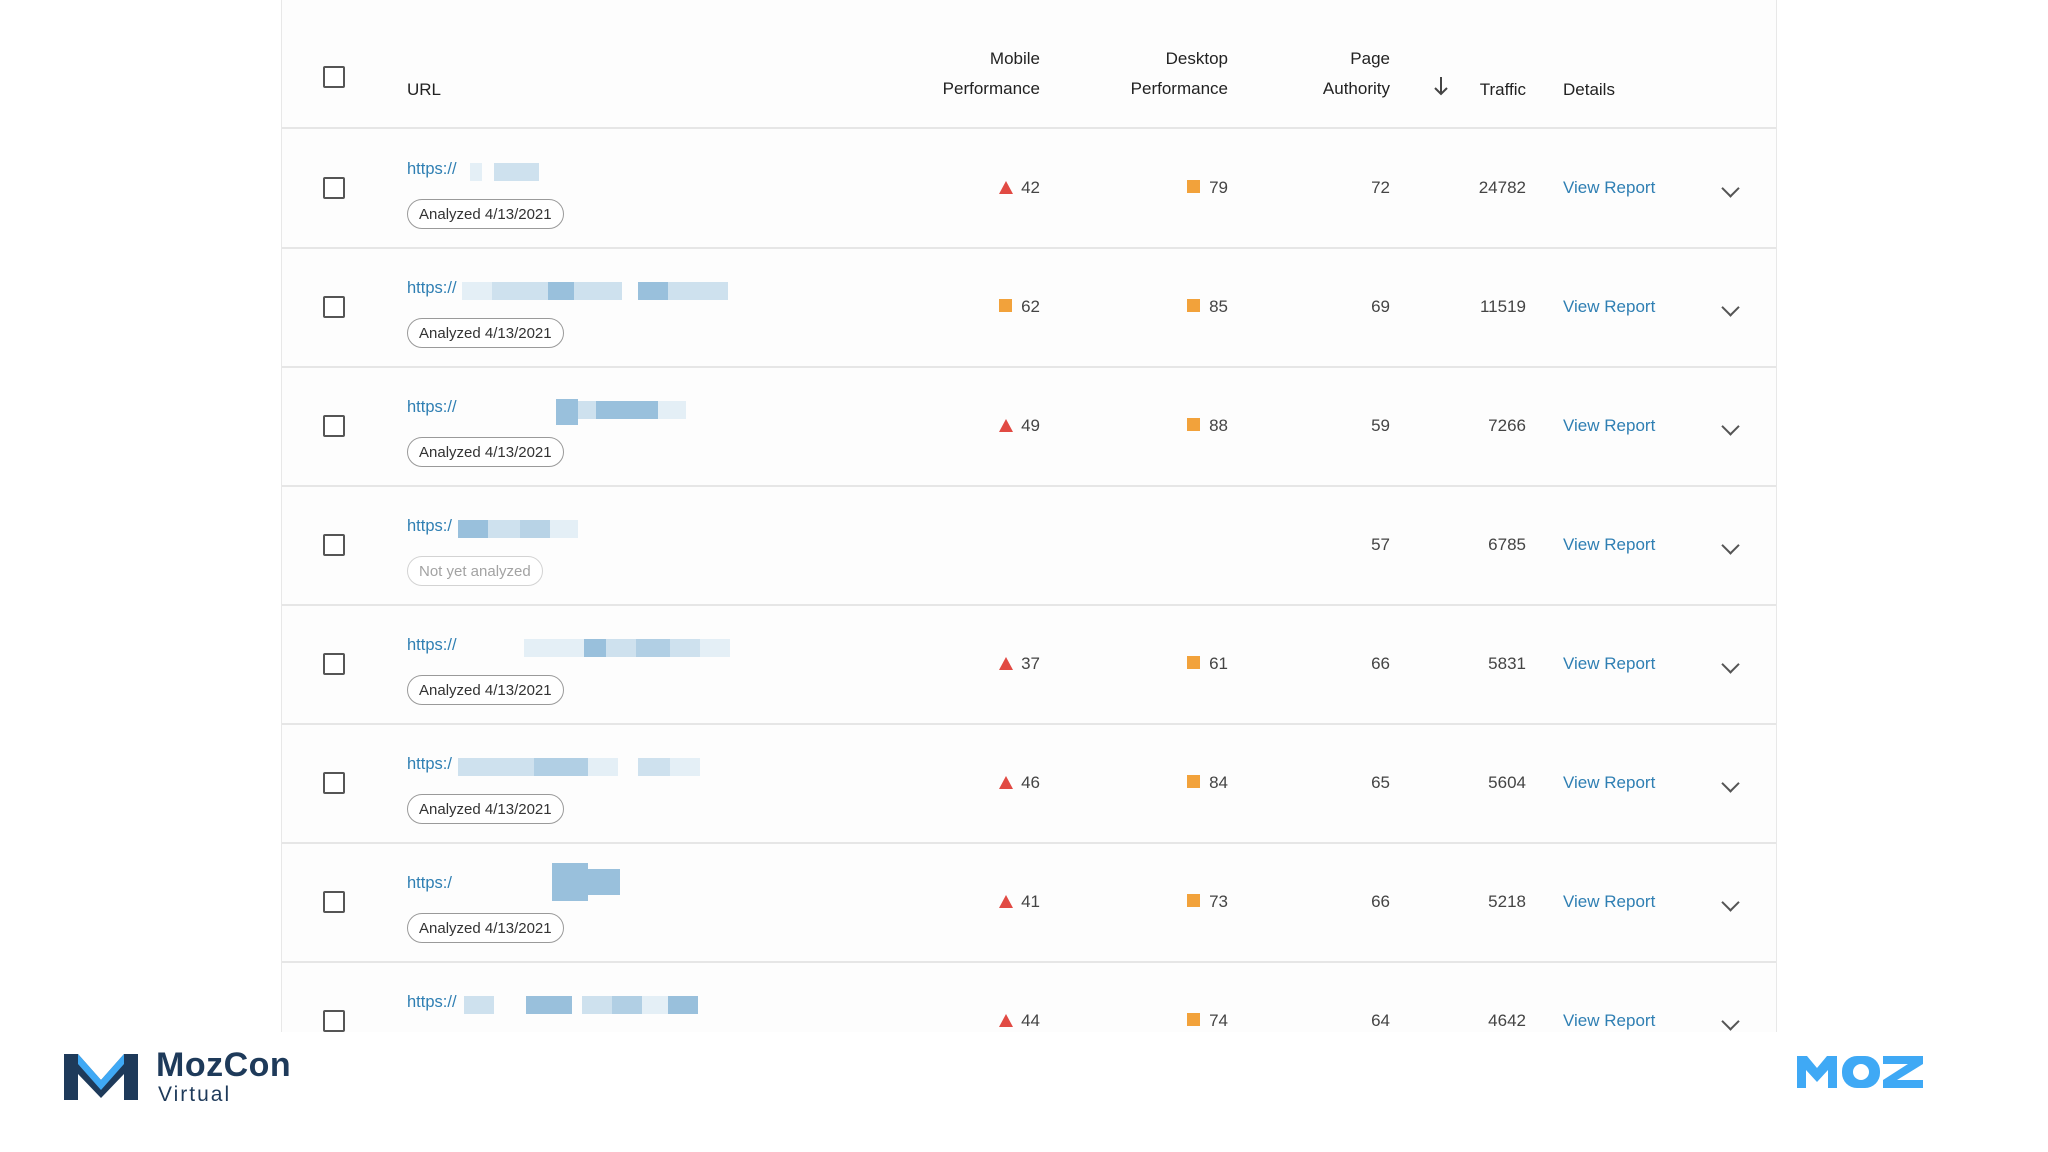 This screenshot has height=1152, width=2048. Describe the element at coordinates (1502, 89) in the screenshot. I see `column-traffic: Traffic` at that location.